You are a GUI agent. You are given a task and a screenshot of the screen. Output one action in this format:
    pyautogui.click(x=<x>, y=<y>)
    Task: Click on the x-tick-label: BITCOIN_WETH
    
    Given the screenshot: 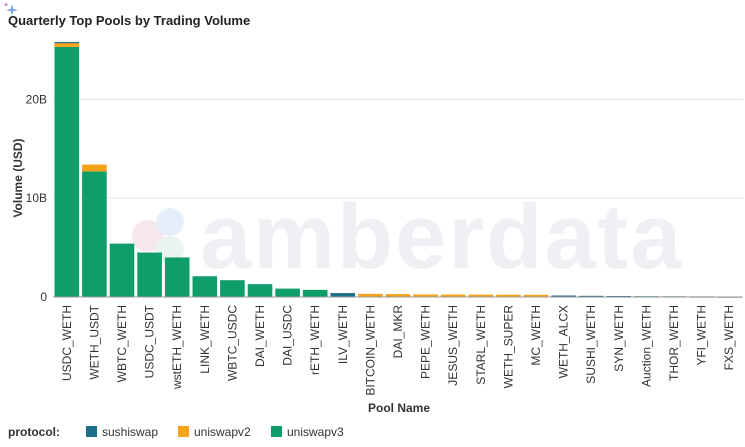 What is the action you would take?
    pyautogui.click(x=370, y=350)
    